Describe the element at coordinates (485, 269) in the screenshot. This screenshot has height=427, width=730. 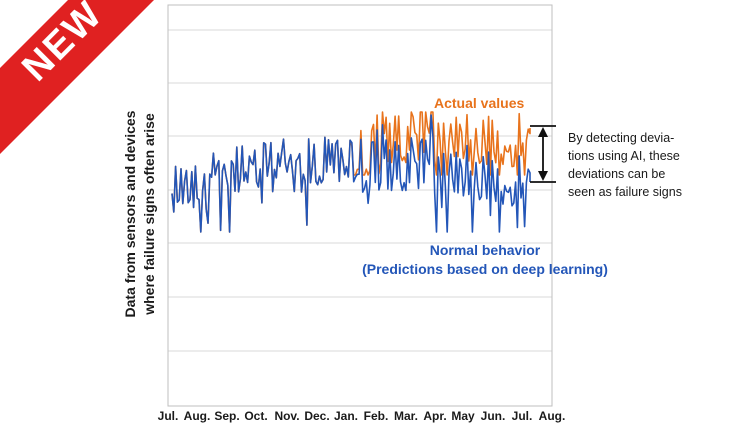
I see `normal-behavior-label-line2: (Predictions based on deep learning)` at that location.